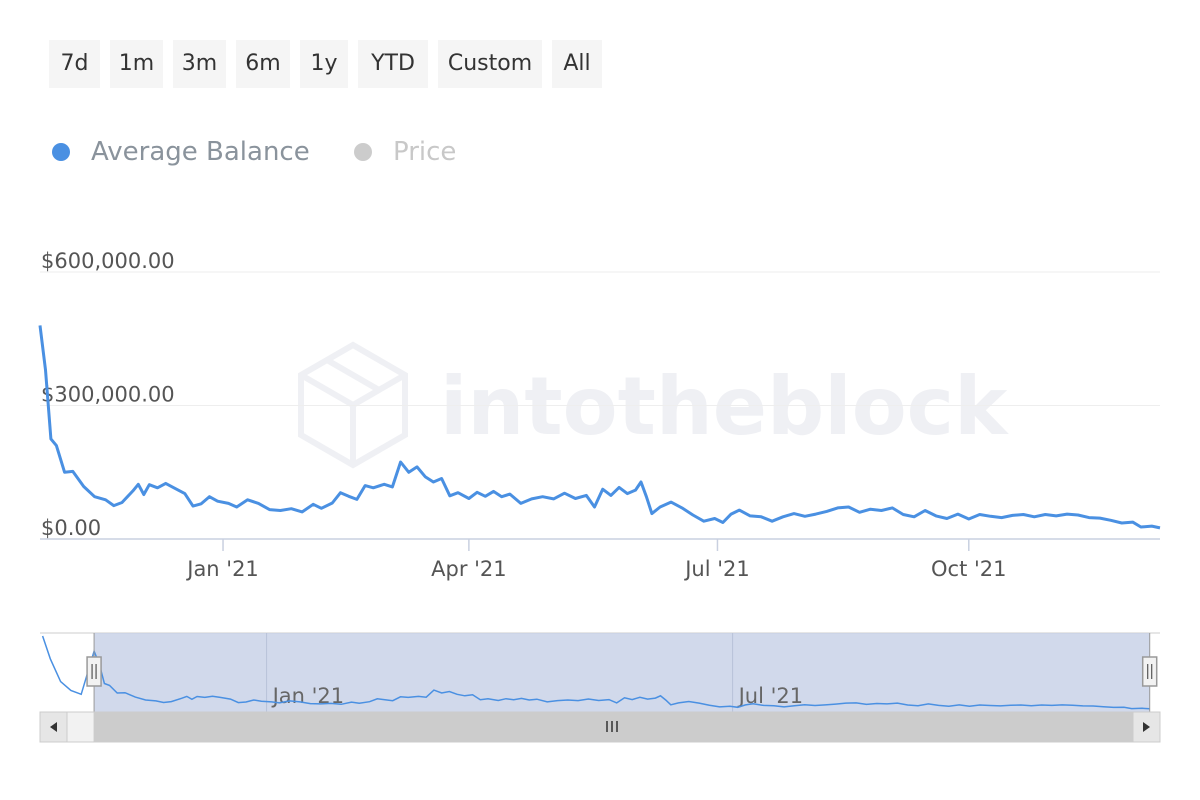 The width and height of the screenshot is (1200, 800). Describe the element at coordinates (136, 64) in the screenshot. I see `range-1m-button: 1m` at that location.